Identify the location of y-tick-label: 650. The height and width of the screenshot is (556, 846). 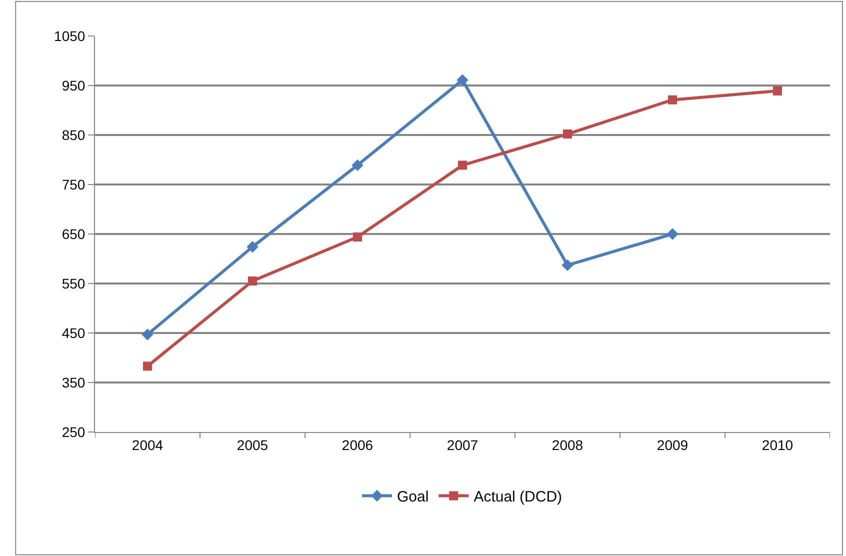
(74, 234).